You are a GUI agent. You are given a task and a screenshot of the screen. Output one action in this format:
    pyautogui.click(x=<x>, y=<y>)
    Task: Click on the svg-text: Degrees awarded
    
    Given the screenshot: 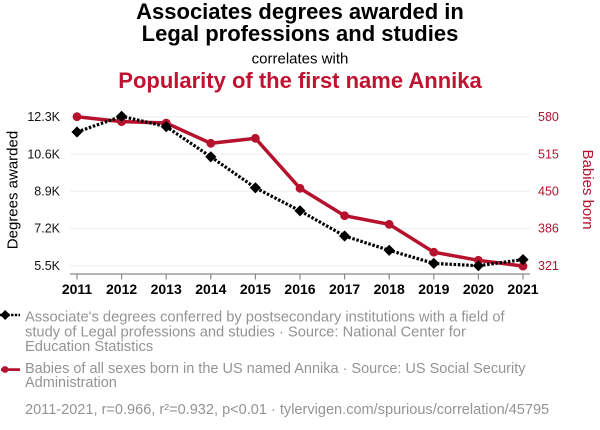 What is the action you would take?
    pyautogui.click(x=13, y=190)
    